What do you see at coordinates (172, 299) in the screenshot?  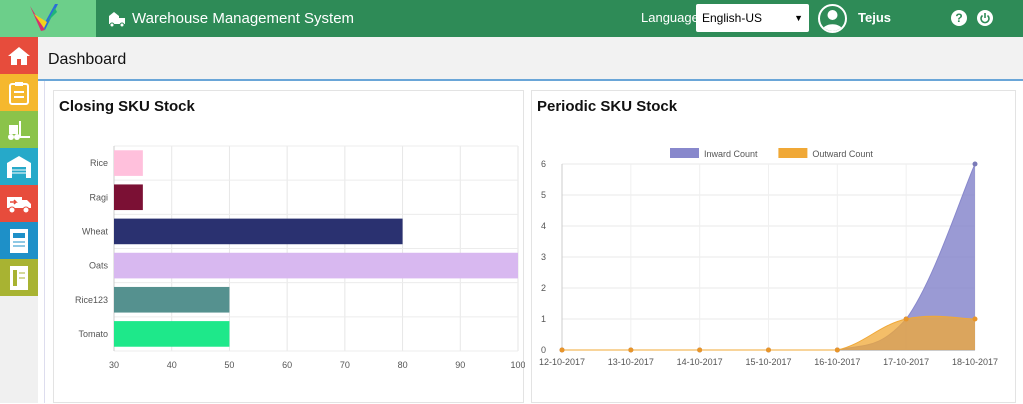 I see `bar-rice123` at bounding box center [172, 299].